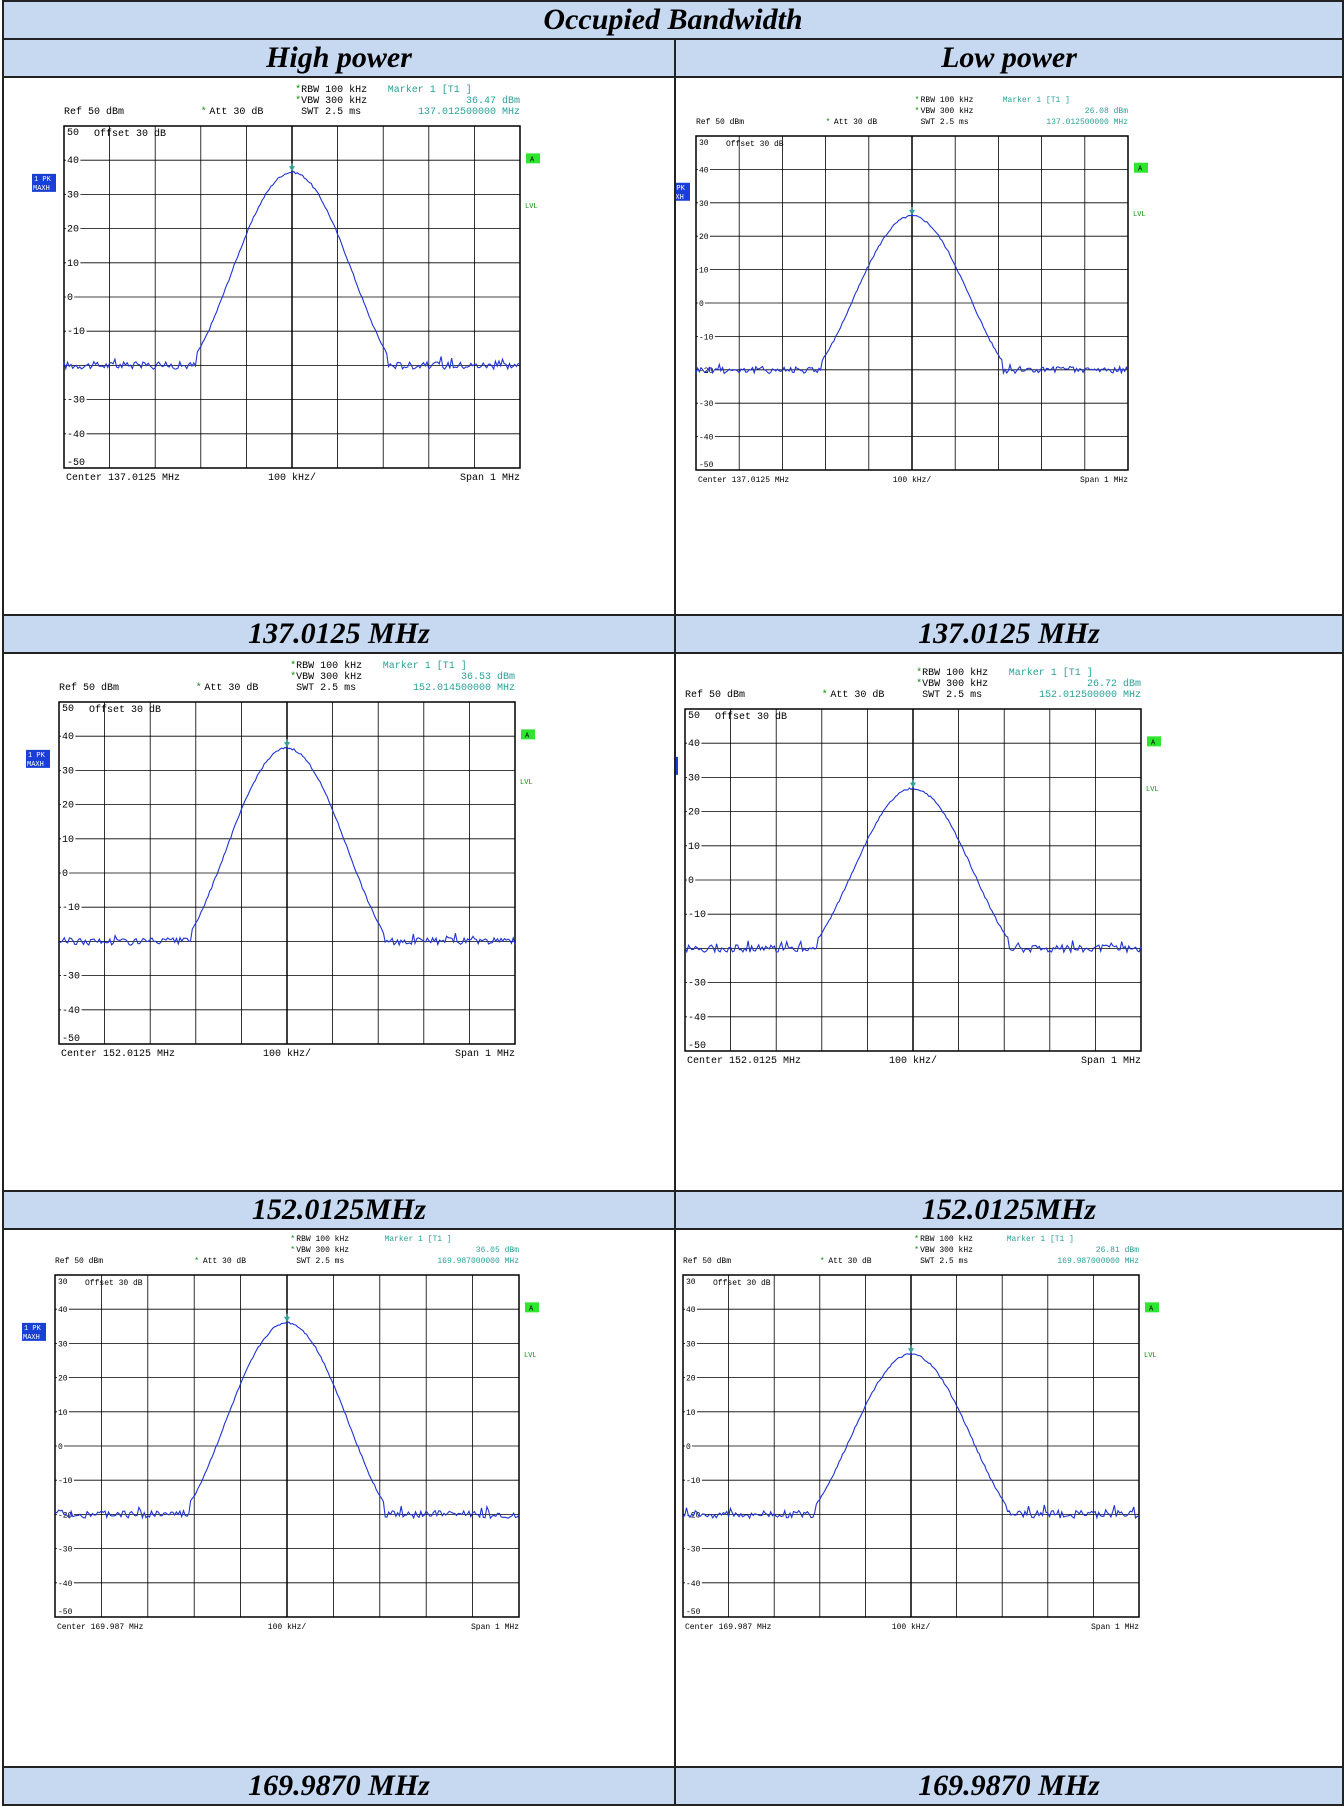 Image resolution: width=1344 pixels, height=1806 pixels. Describe the element at coordinates (1087, 122) in the screenshot. I see `marker-frequency: 137.012500000 MHz` at that location.